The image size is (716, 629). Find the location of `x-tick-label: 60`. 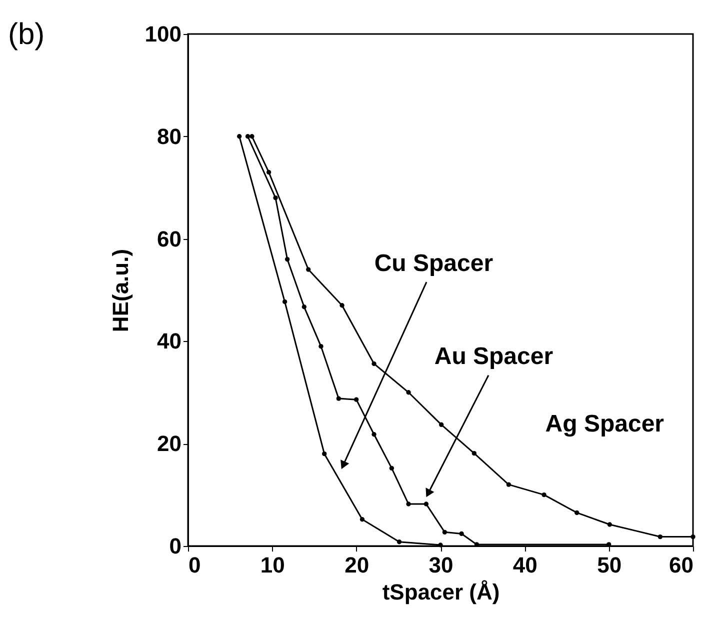

x-tick-label: 60 is located at coordinates (681, 565).